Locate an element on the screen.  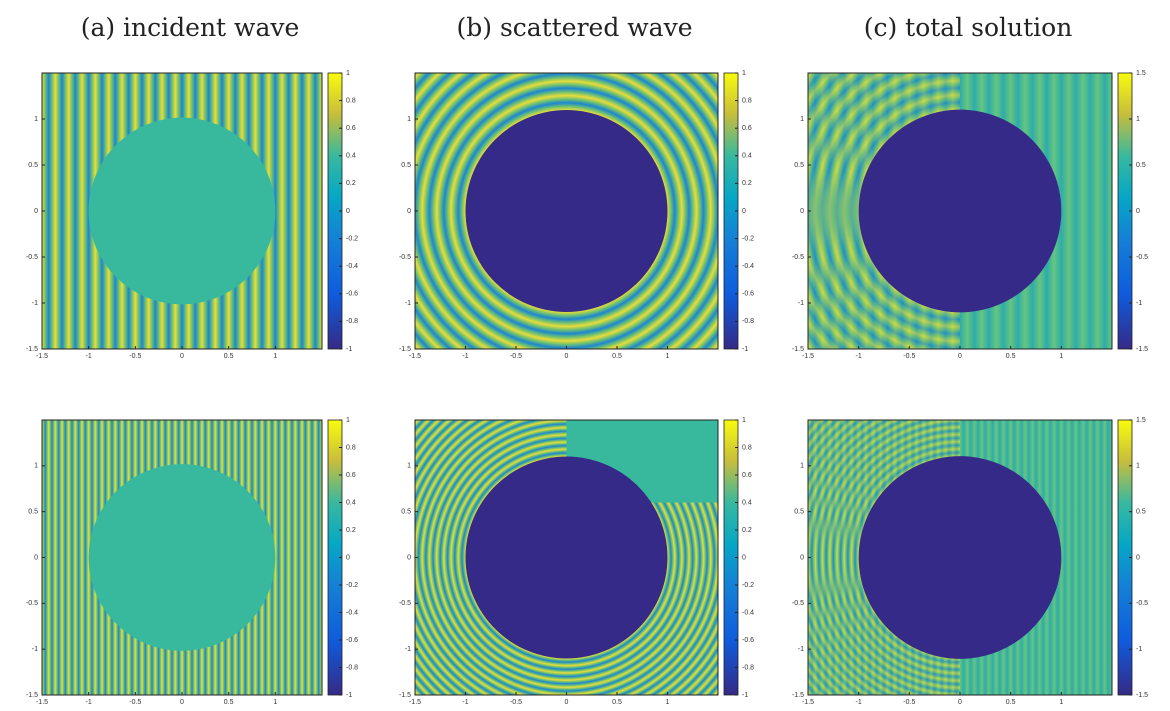
colorbar-tick-label: 0.2 is located at coordinates (351, 183).